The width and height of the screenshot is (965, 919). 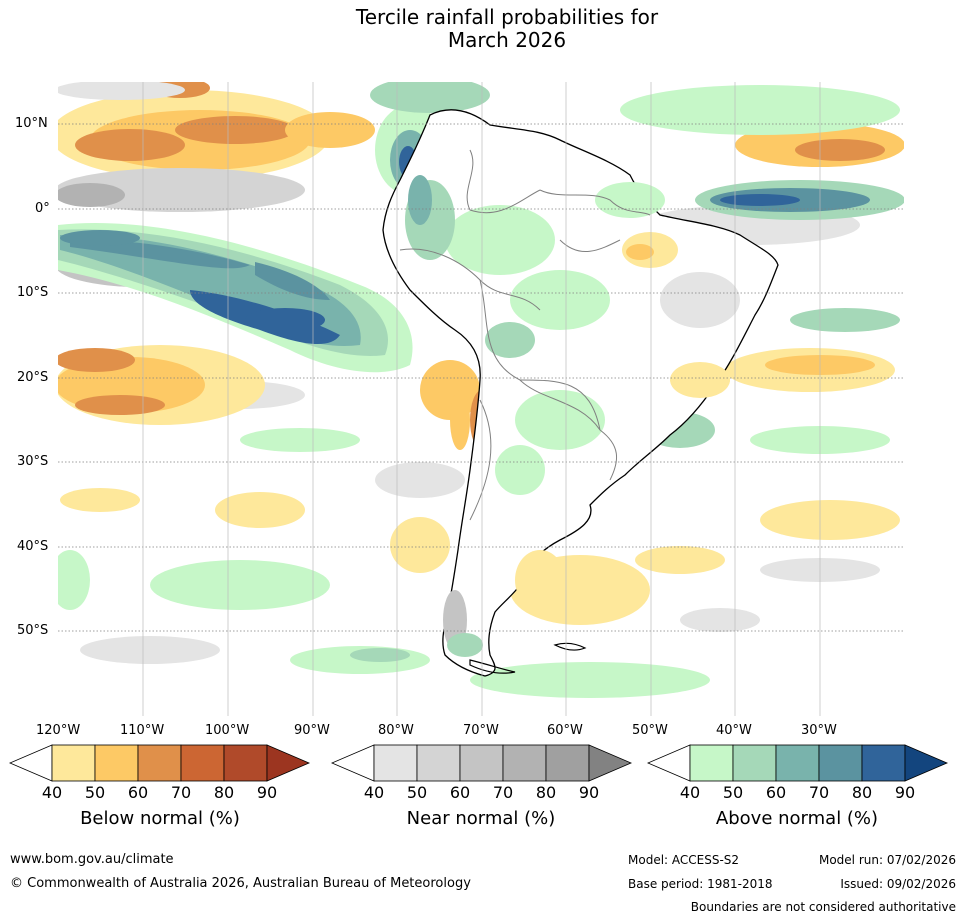 I want to click on below-normal-region-north-pacific, so click(x=481, y=131).